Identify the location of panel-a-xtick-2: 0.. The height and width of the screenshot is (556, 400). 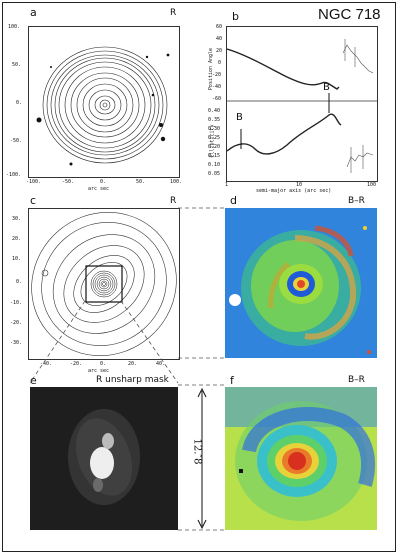
(103, 182).